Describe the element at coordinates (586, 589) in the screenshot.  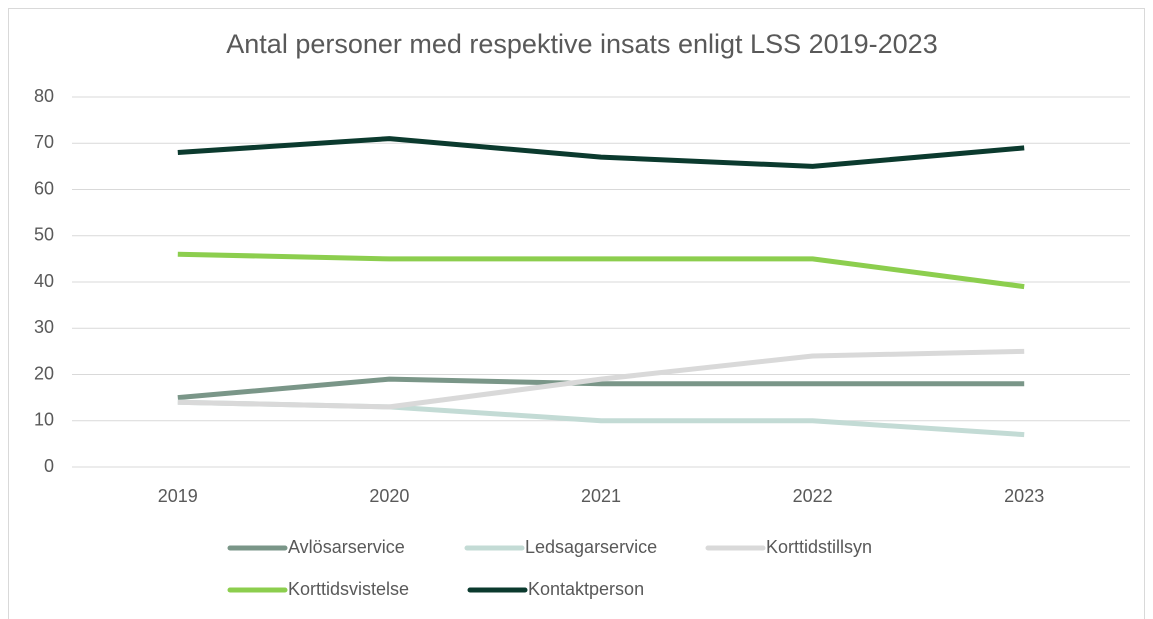
I see `legend-label: Kontaktperson` at that location.